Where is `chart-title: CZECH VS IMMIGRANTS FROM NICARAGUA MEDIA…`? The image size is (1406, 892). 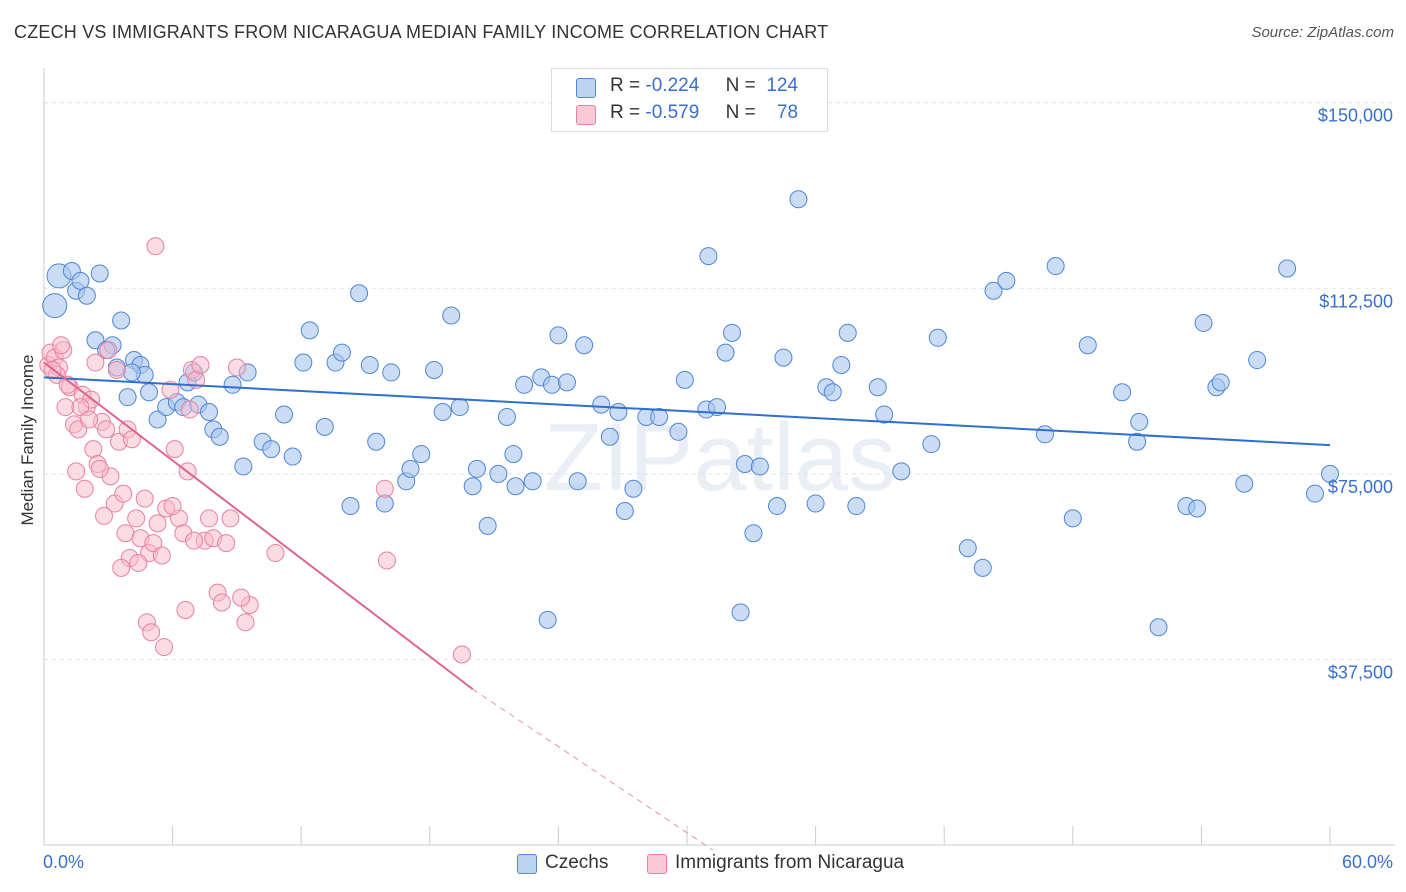 chart-title: CZECH VS IMMIGRANTS FROM NICARAGUA MEDIA… is located at coordinates (421, 32).